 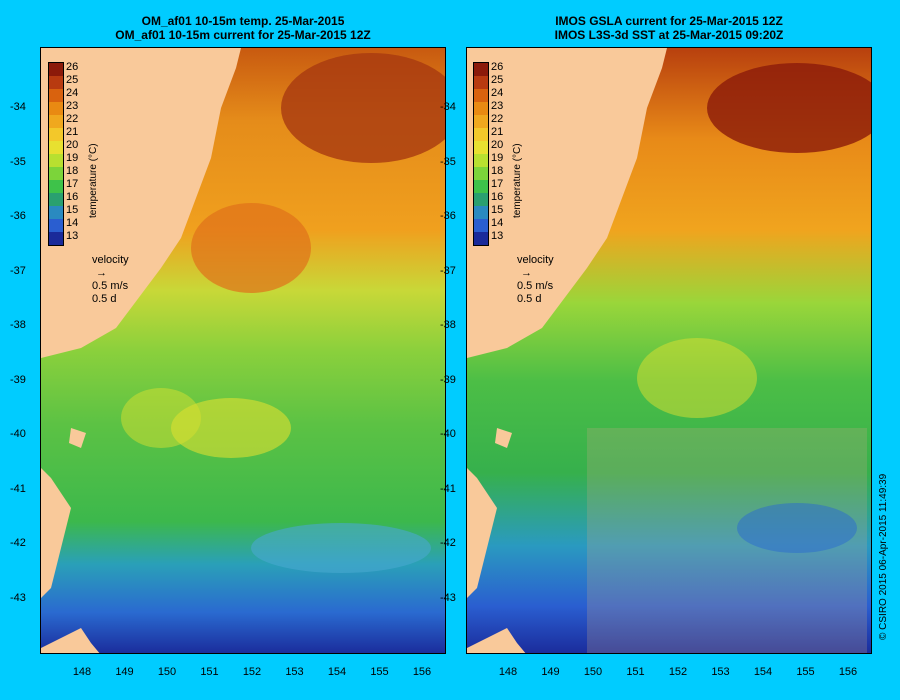 I want to click on right-colorbar, so click(x=481, y=154).